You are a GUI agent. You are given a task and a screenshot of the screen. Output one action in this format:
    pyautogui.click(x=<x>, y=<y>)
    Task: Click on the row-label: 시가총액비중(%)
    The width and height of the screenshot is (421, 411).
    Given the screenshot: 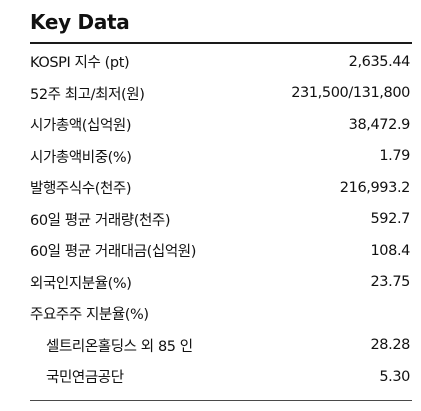 What is the action you would take?
    pyautogui.click(x=81, y=157)
    